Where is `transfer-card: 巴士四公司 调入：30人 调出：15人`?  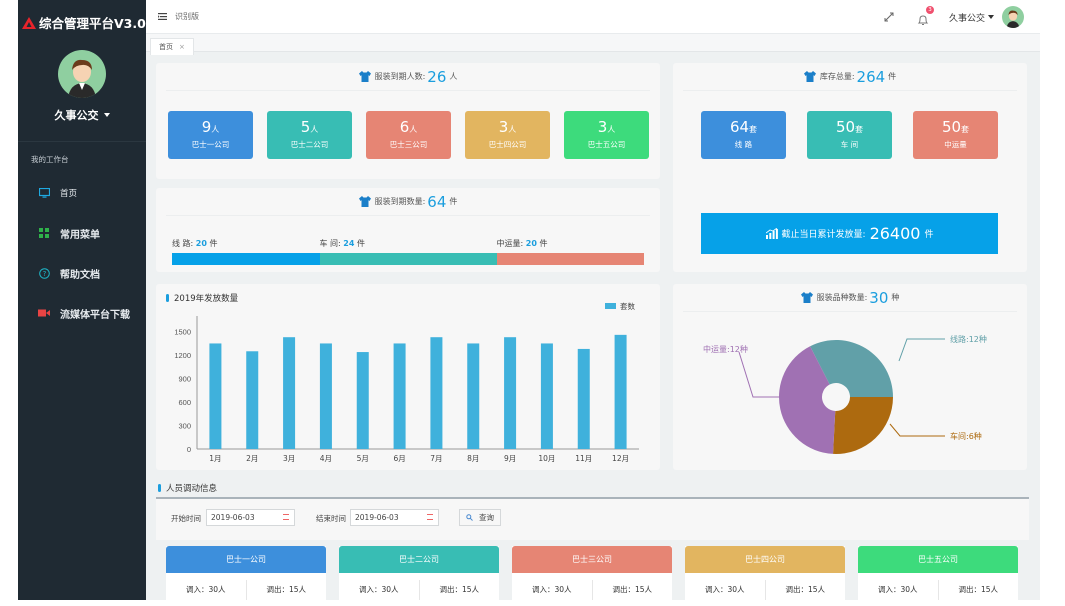
transfer-card: 巴士四公司 调入：30人 调出：15人 is located at coordinates (765, 576).